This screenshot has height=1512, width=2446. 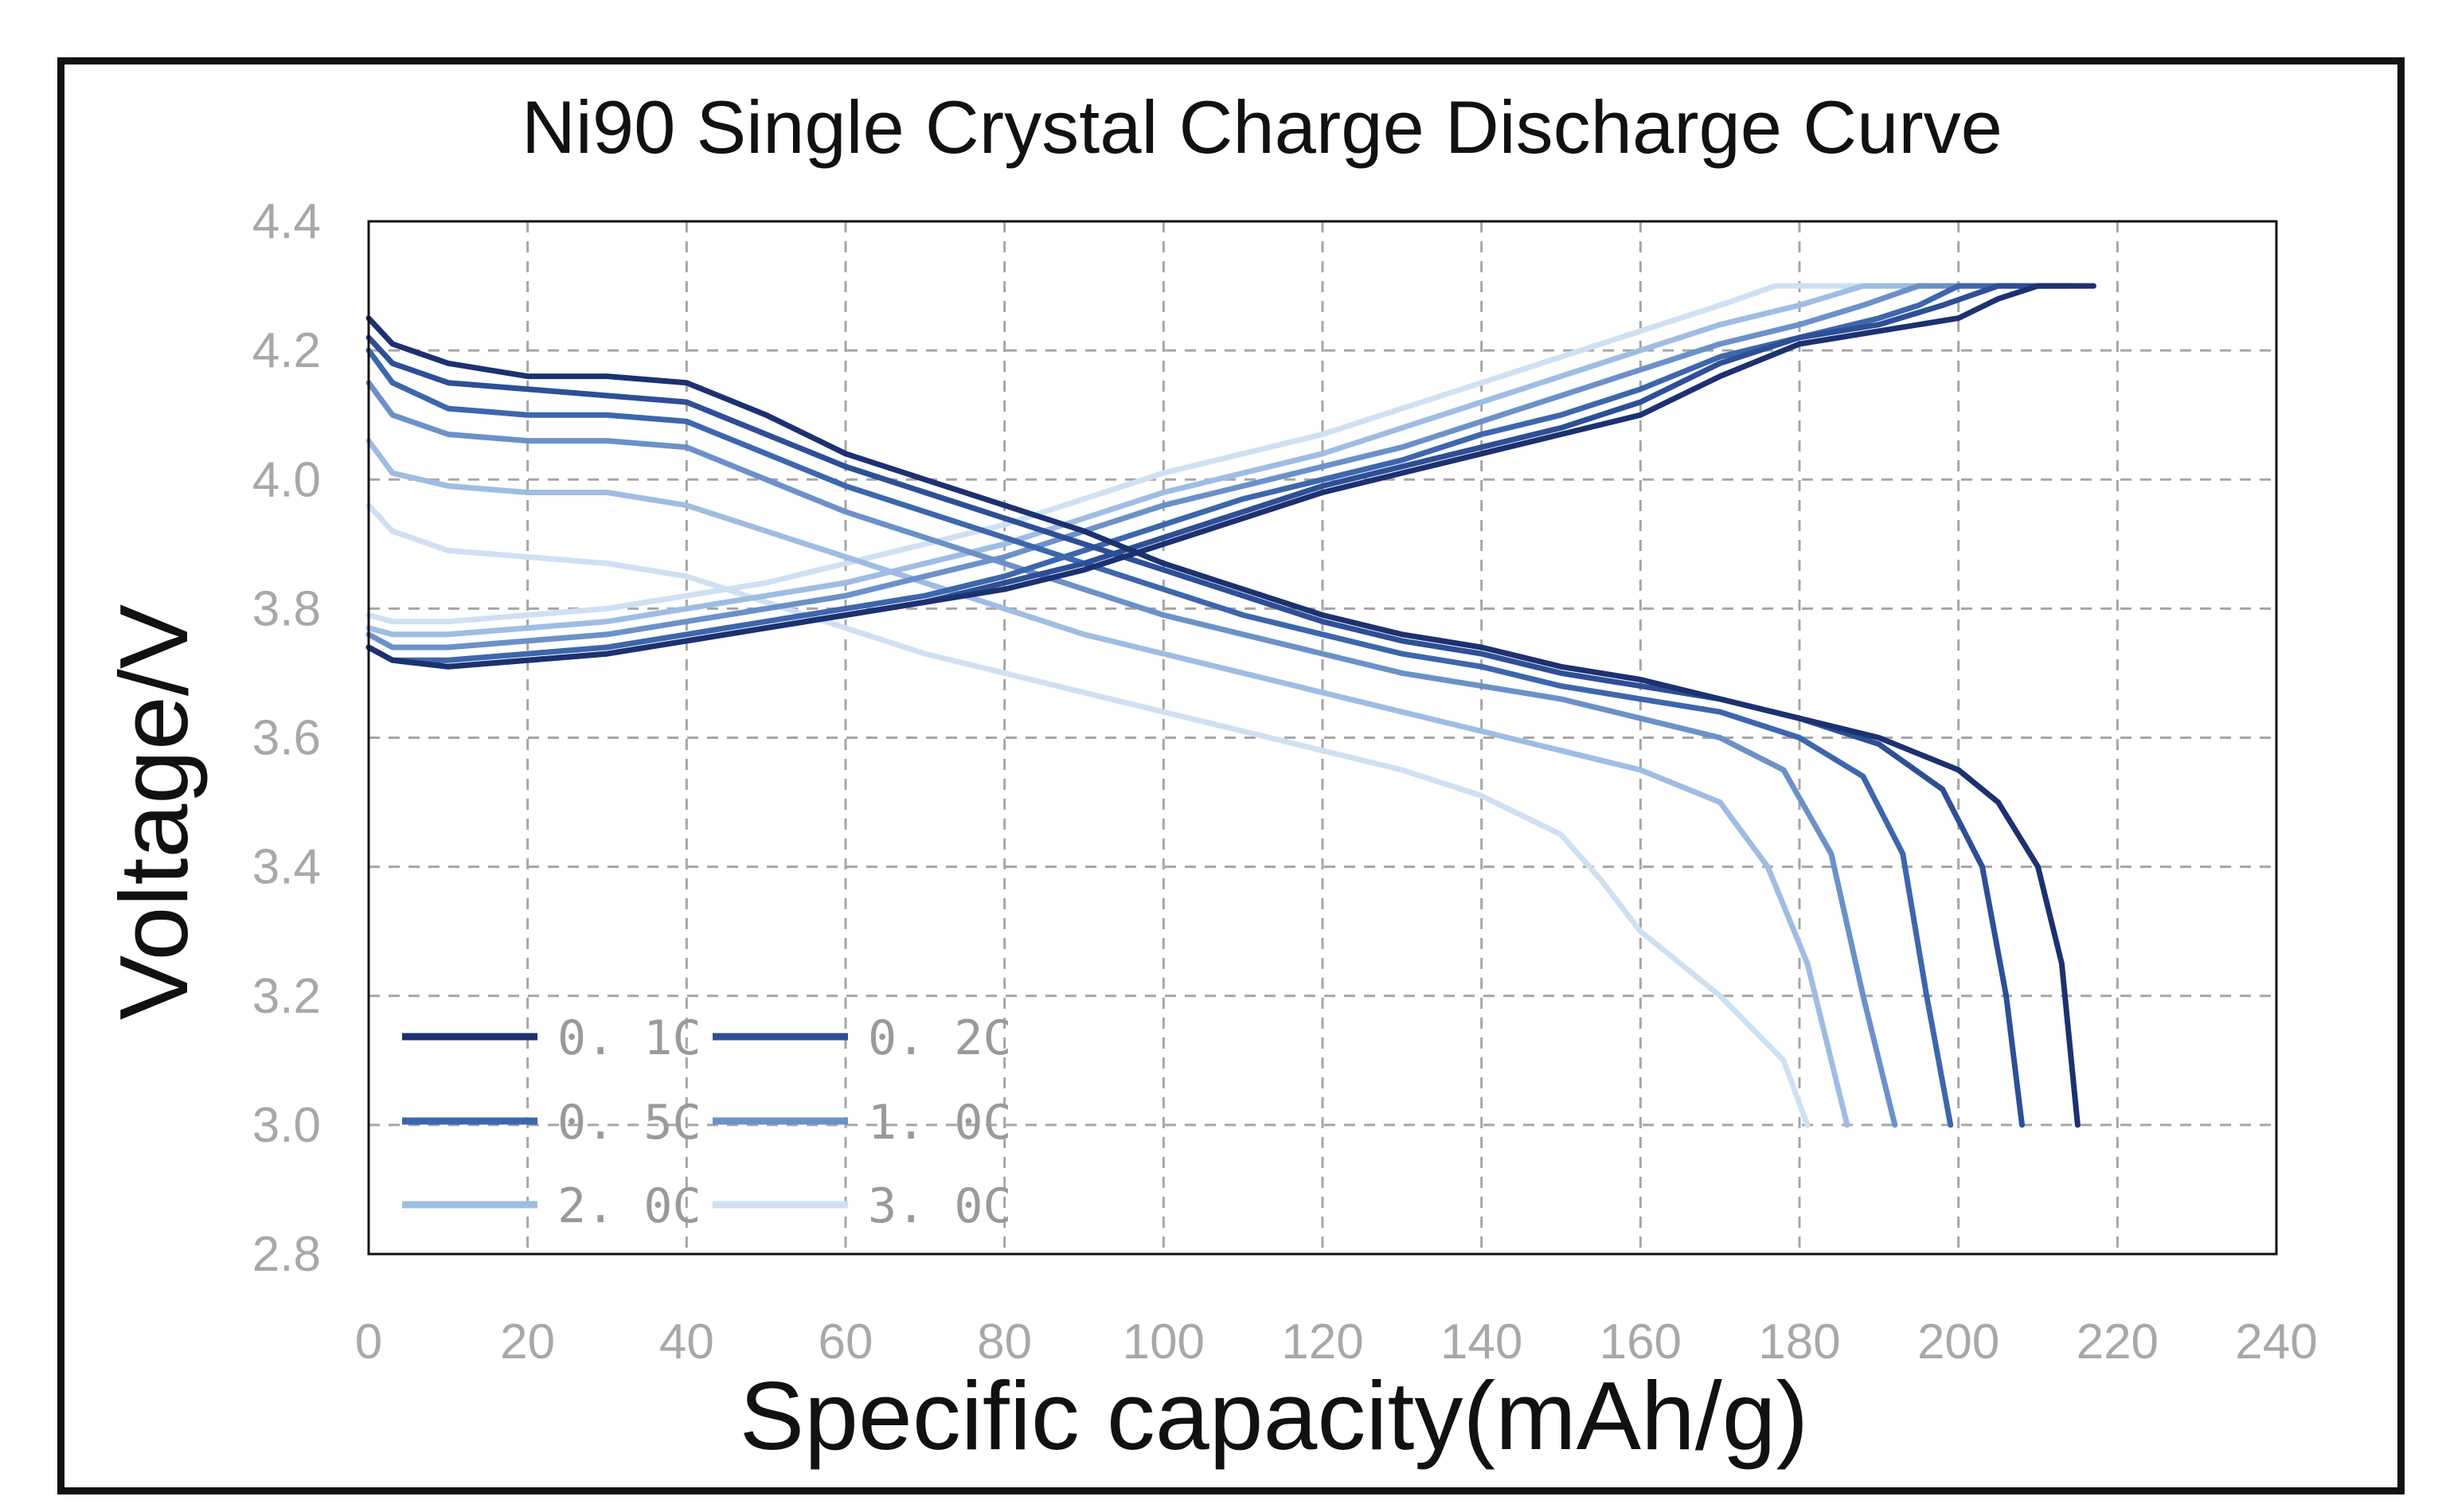 What do you see at coordinates (154, 812) in the screenshot?
I see `y-axis-label: Voltage/V` at bounding box center [154, 812].